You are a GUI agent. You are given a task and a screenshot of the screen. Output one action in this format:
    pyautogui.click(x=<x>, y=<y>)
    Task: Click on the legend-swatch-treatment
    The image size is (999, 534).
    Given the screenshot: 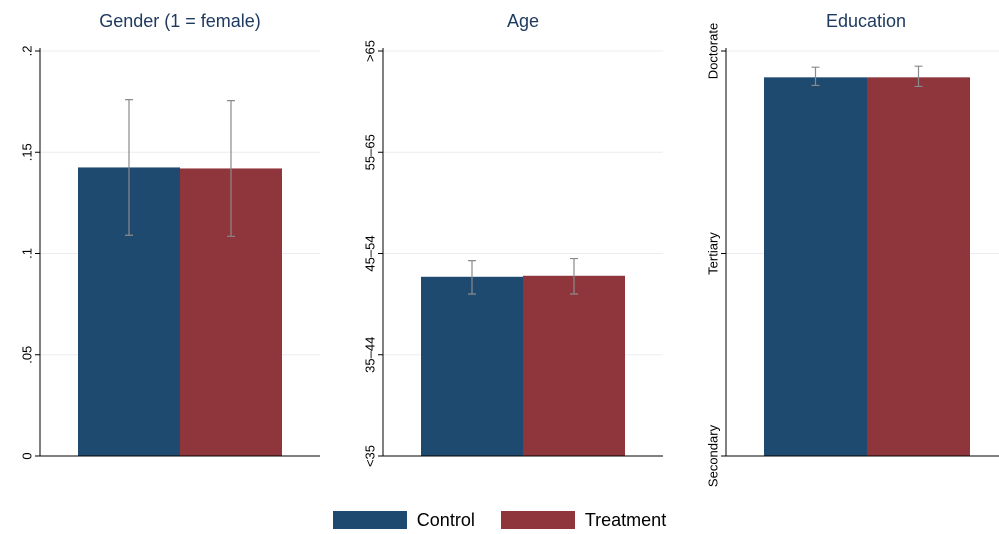 What is the action you would take?
    pyautogui.click(x=537, y=520)
    